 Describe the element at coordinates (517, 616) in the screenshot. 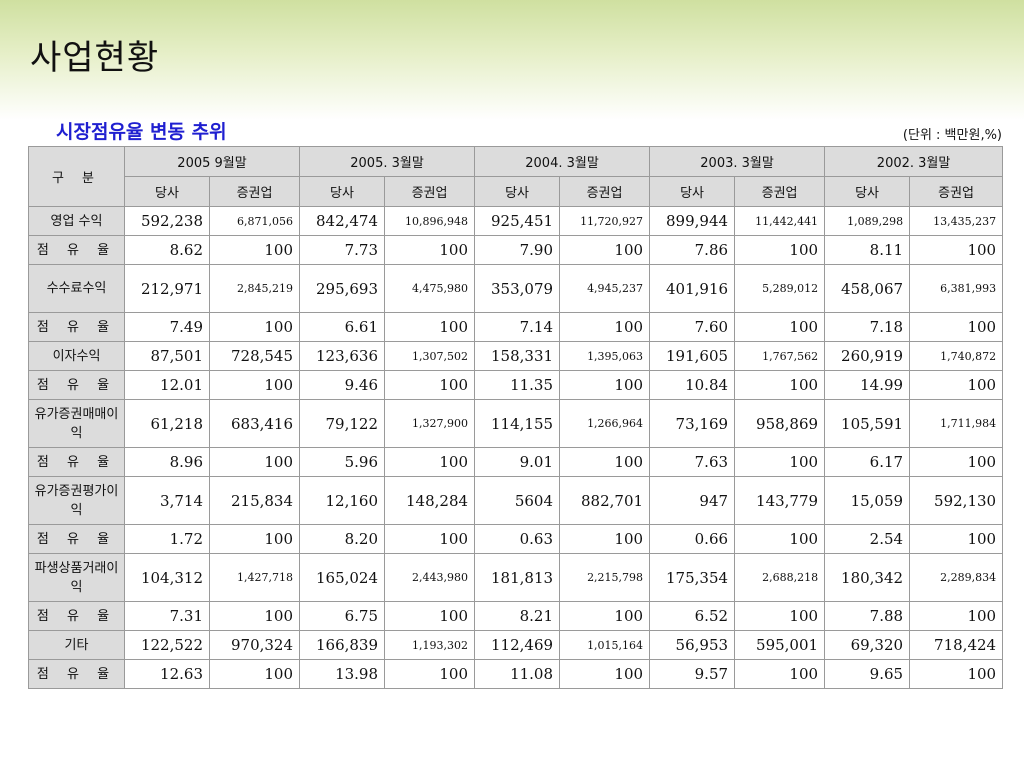

I see `cell-company-value: 8.21` at that location.